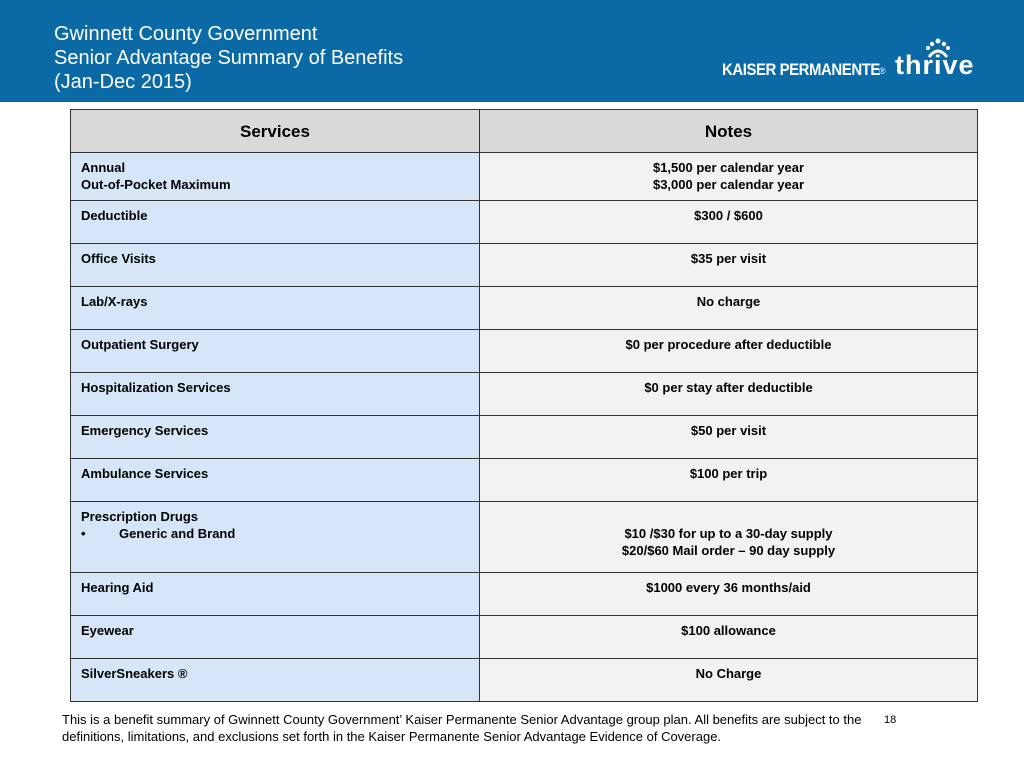 The image size is (1024, 768). Describe the element at coordinates (275, 265) in the screenshot. I see `service-cell: Office Visits` at that location.